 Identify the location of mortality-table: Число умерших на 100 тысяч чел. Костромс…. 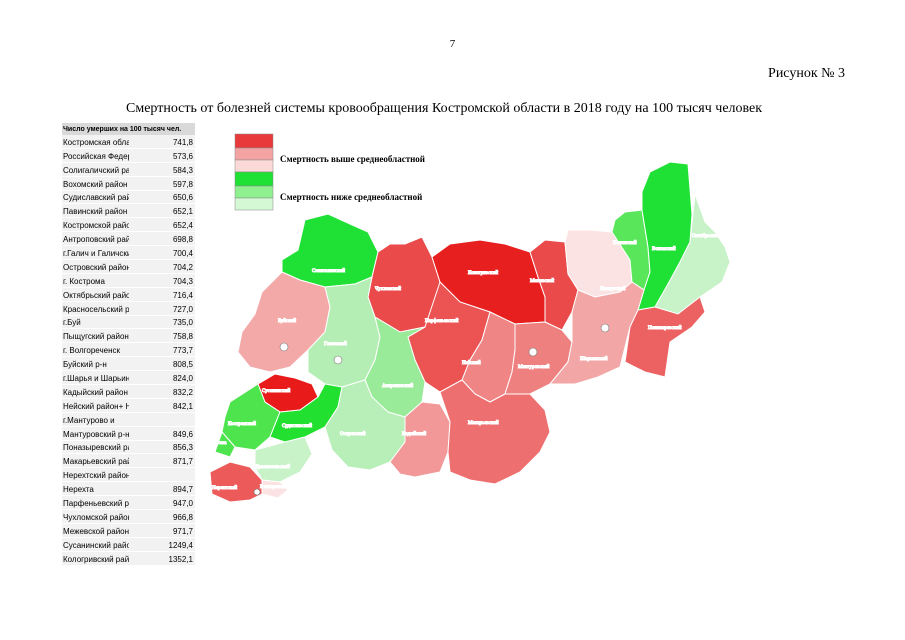
(128, 344).